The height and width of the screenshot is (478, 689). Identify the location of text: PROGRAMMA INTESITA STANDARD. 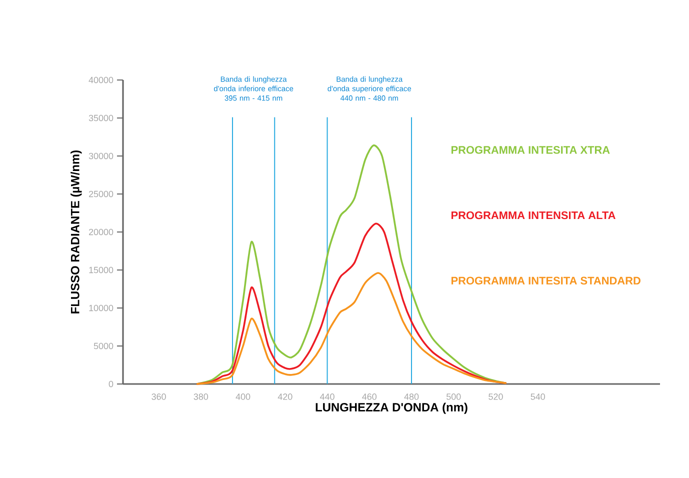
(546, 280).